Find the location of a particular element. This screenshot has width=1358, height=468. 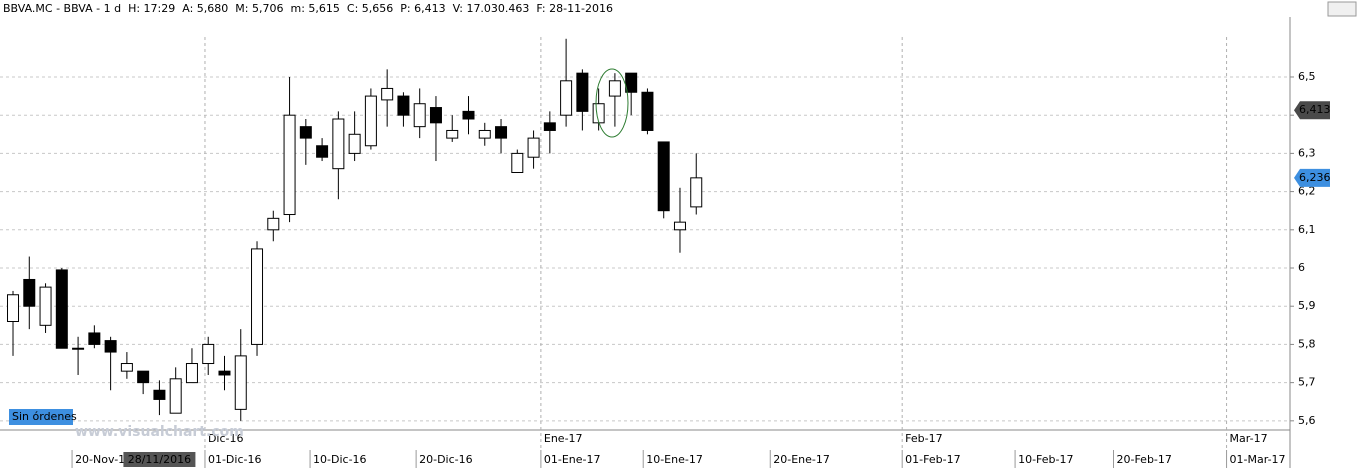

price-label: 6,413 is located at coordinates (1315, 109).